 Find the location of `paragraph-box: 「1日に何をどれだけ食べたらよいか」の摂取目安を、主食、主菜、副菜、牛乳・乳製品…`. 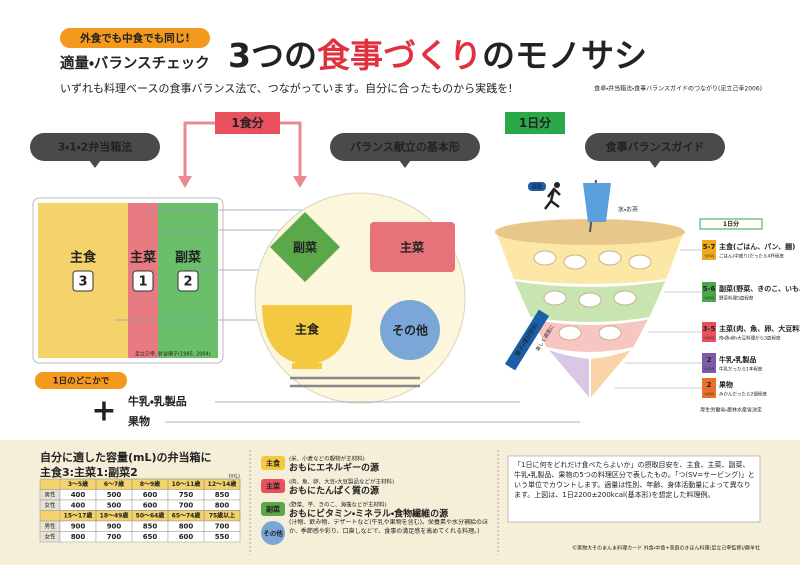

paragraph-box: 「1日に何をどれだけ食べたらよいか」の摂取目安を、主食、主菜、副菜、牛乳・乳製品… is located at coordinates (634, 480).